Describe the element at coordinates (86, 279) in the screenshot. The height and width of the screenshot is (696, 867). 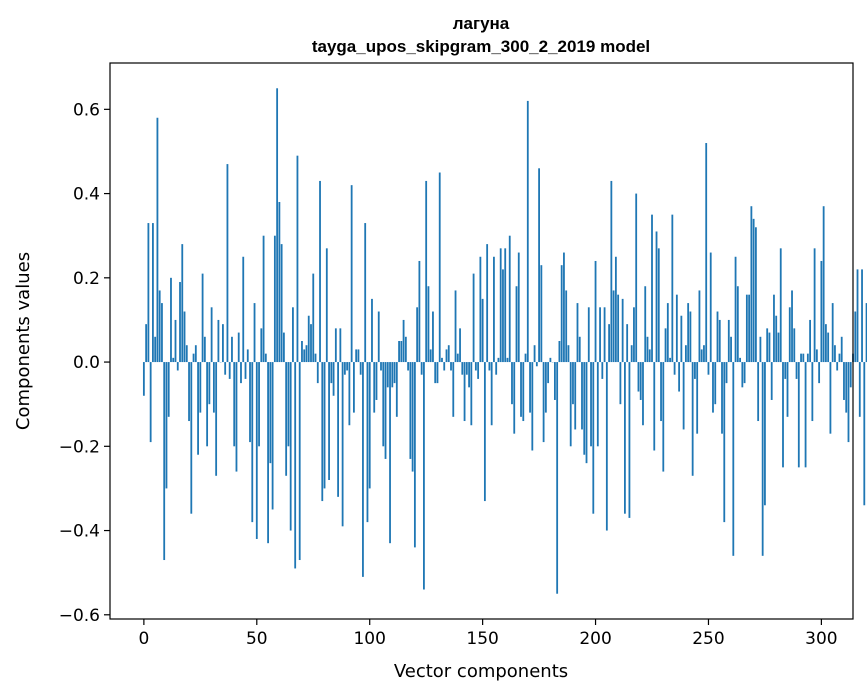
I see `y-tick-label: 0.2` at that location.